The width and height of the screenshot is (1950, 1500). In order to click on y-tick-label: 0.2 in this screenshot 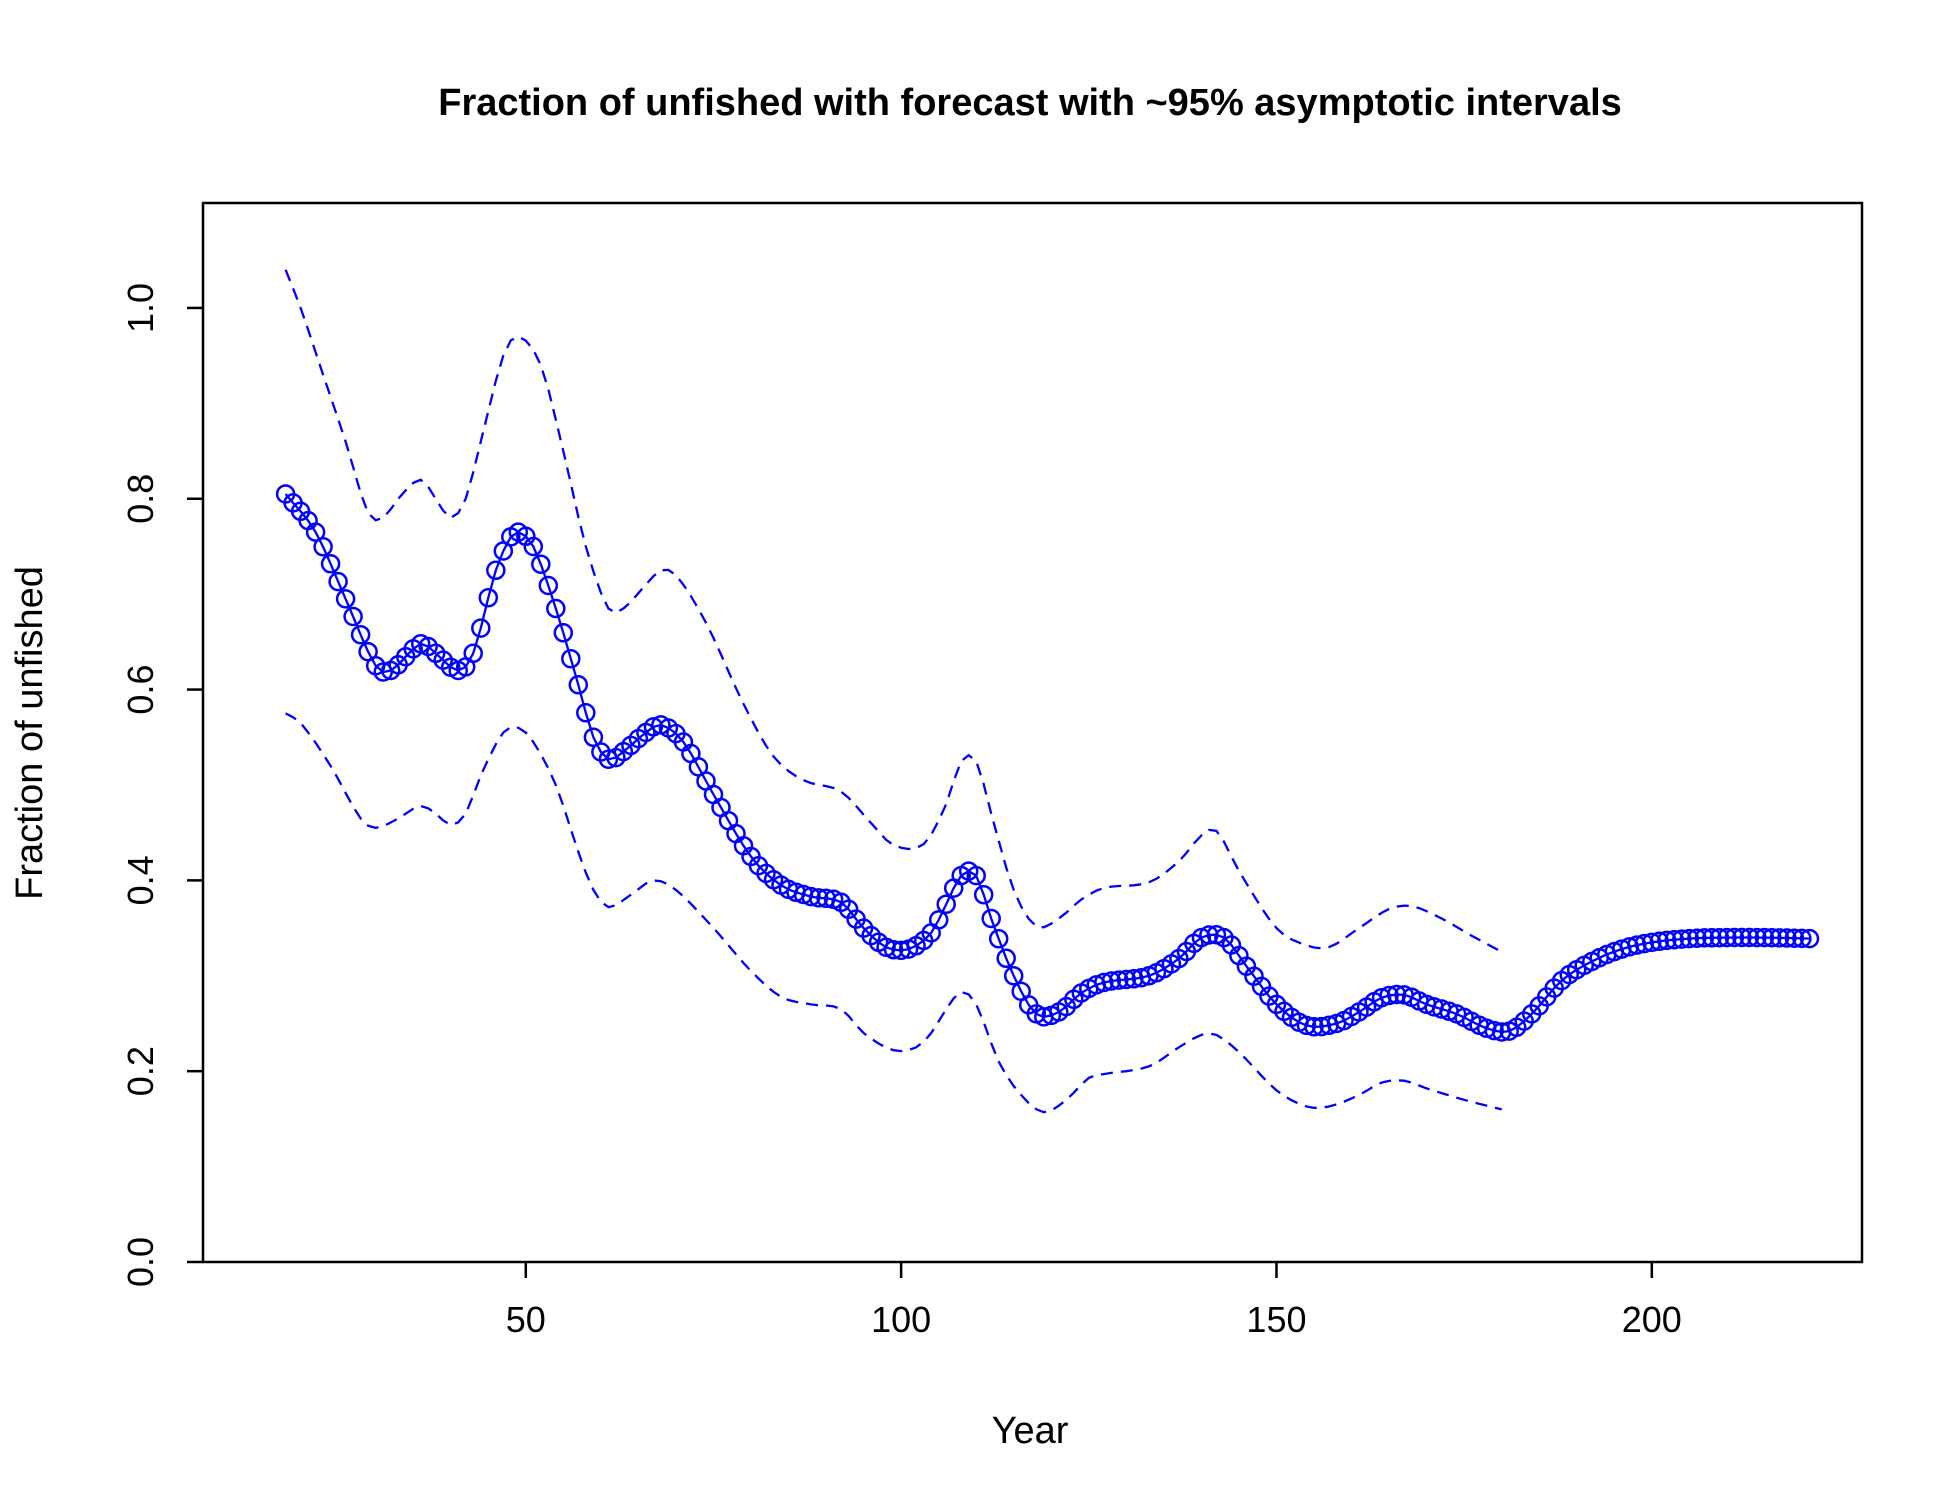, I will do `click(140, 1071)`.